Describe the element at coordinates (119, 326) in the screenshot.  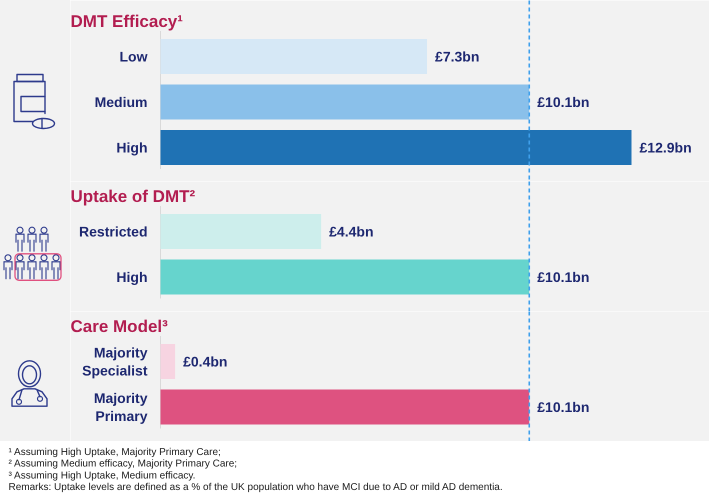
I see `chart-title: Care Model³` at that location.